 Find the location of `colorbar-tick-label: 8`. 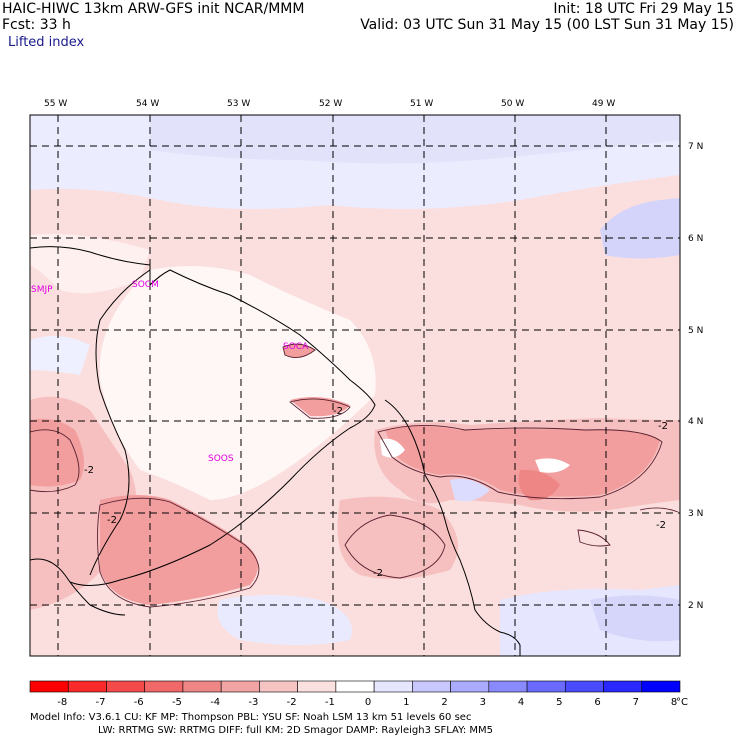

colorbar-tick-label: 8 is located at coordinates (674, 702).